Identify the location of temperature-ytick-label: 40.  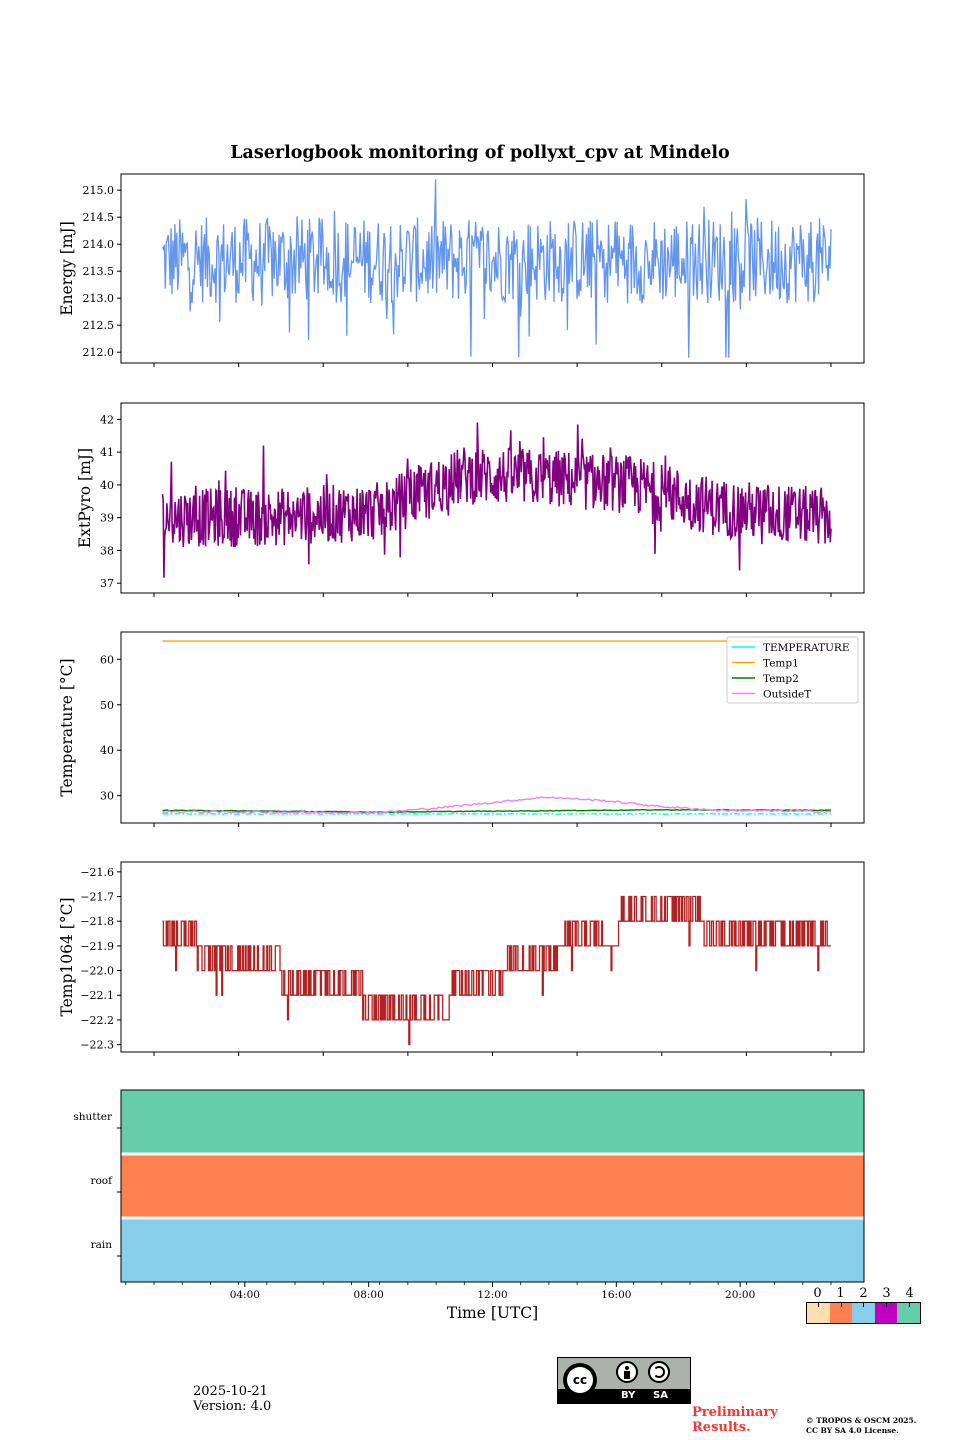
(107, 750).